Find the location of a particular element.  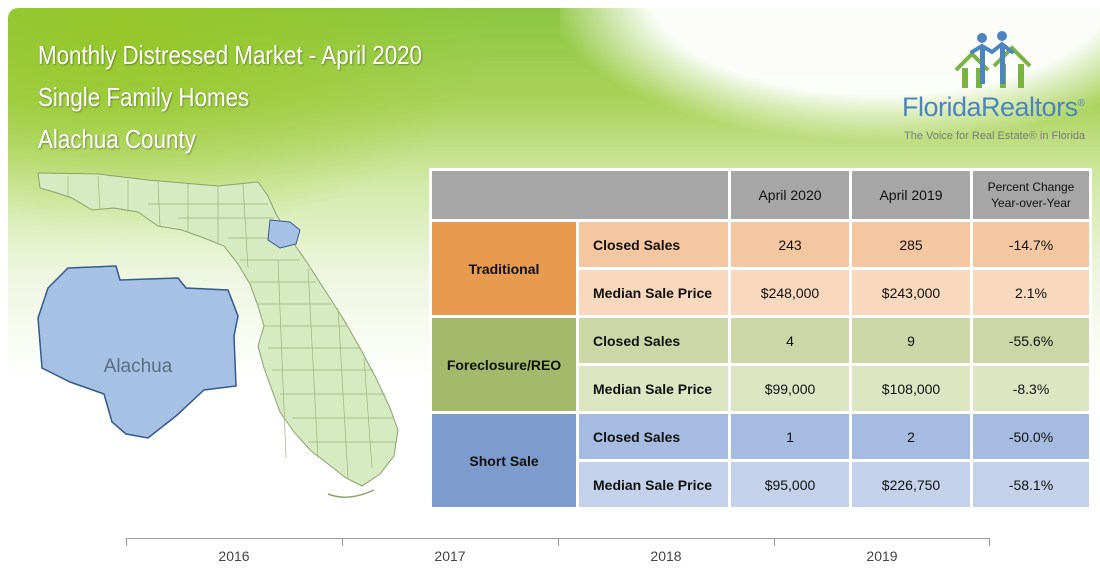

value-april-2020: $95,000 is located at coordinates (790, 484).